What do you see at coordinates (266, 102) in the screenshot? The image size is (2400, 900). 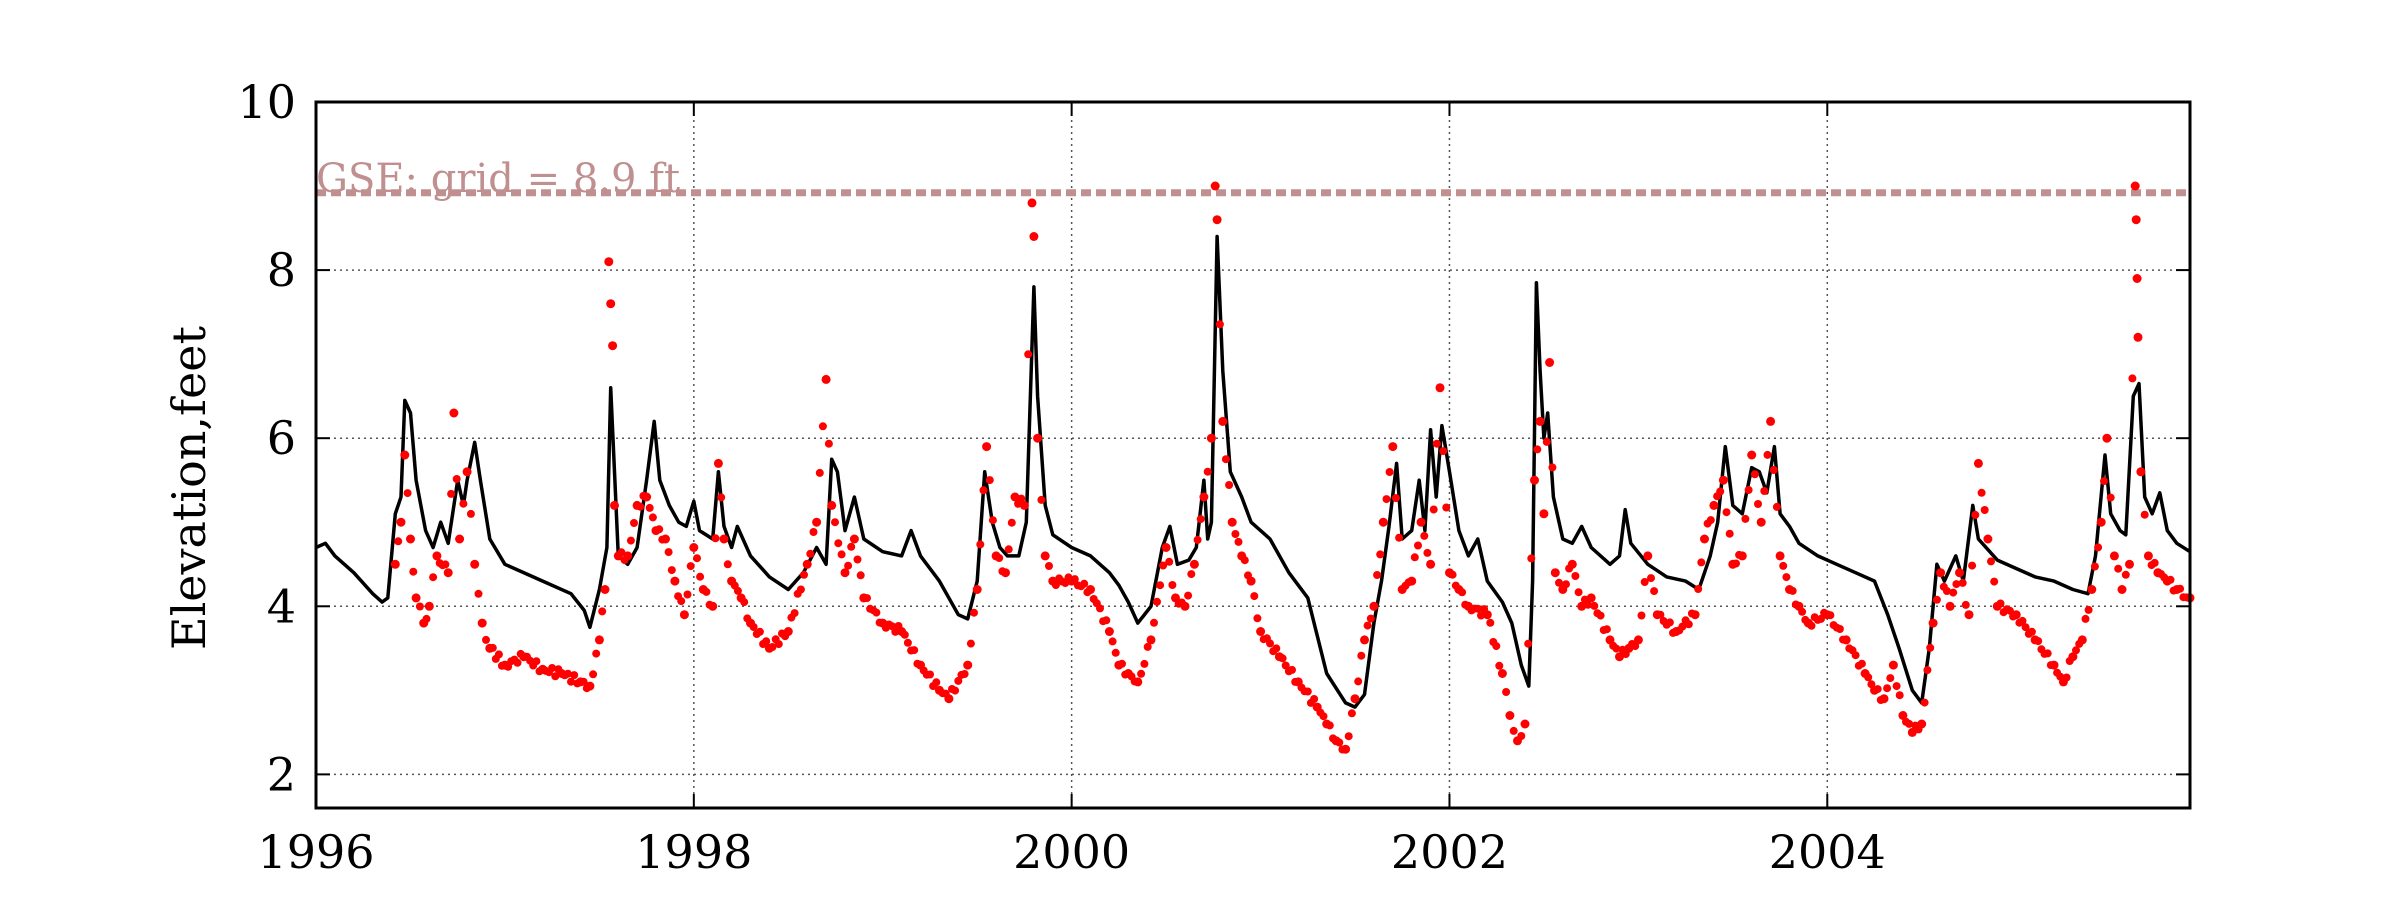 I see `y-tick-label: 10` at bounding box center [266, 102].